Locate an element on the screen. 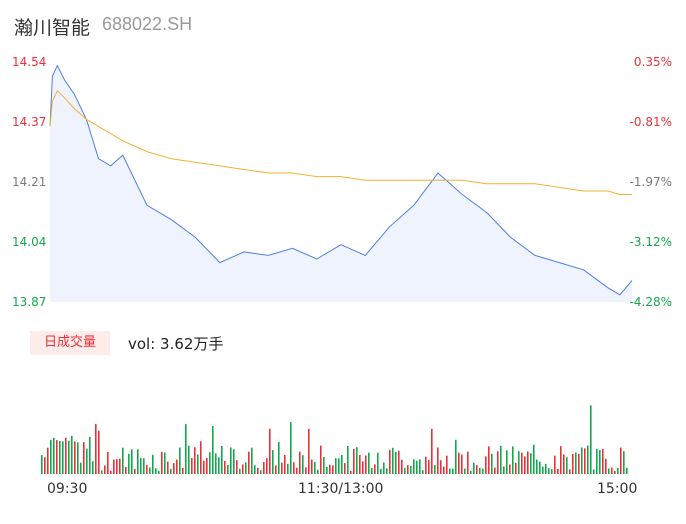  pct-label-4: -4.28% is located at coordinates (650, 302).